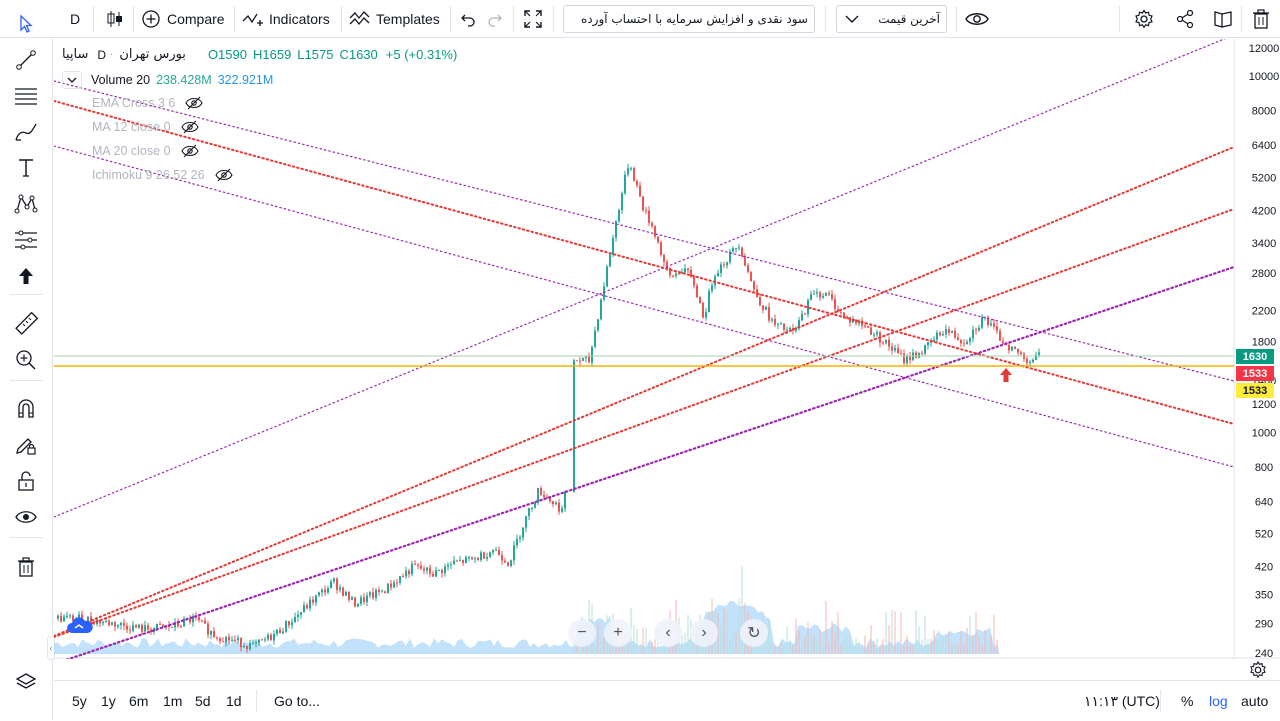  What do you see at coordinates (582, 633) in the screenshot?
I see `zoom-out-button: −` at bounding box center [582, 633].